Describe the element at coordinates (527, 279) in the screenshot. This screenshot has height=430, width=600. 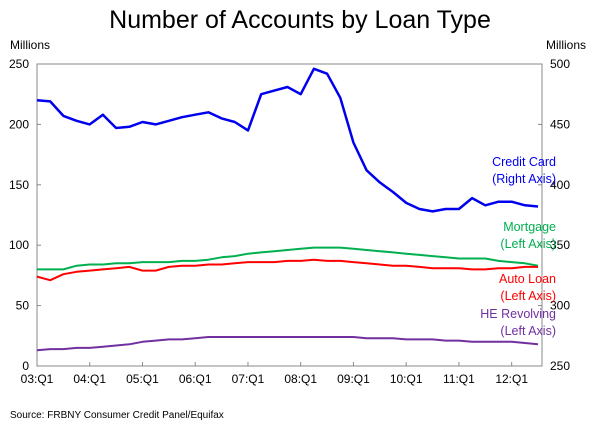
I see `series-label-line: Auto Loan` at that location.